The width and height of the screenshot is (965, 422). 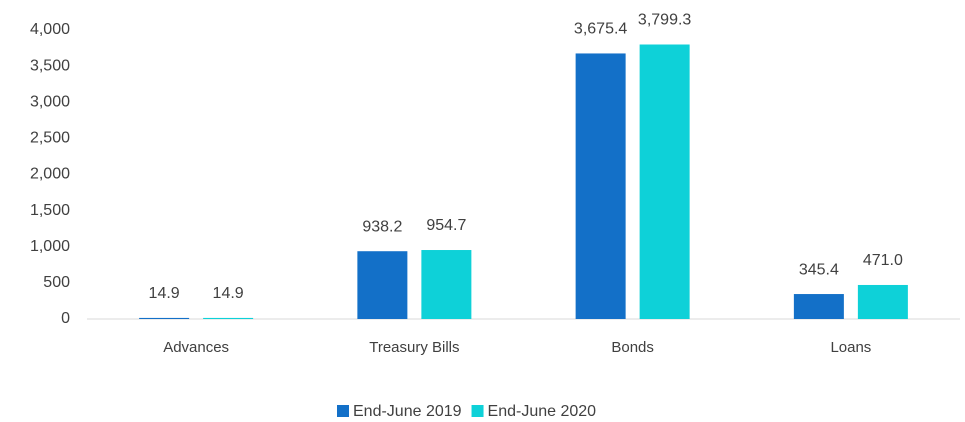 What do you see at coordinates (883, 260) in the screenshot?
I see `data-label: 471.0` at bounding box center [883, 260].